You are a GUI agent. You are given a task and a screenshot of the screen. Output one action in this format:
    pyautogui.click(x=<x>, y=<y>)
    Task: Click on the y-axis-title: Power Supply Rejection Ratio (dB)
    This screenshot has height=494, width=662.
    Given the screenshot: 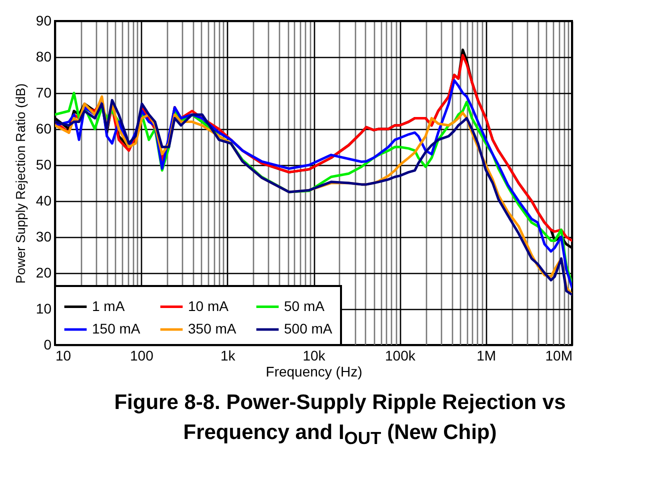 What is the action you would take?
    pyautogui.click(x=20, y=183)
    